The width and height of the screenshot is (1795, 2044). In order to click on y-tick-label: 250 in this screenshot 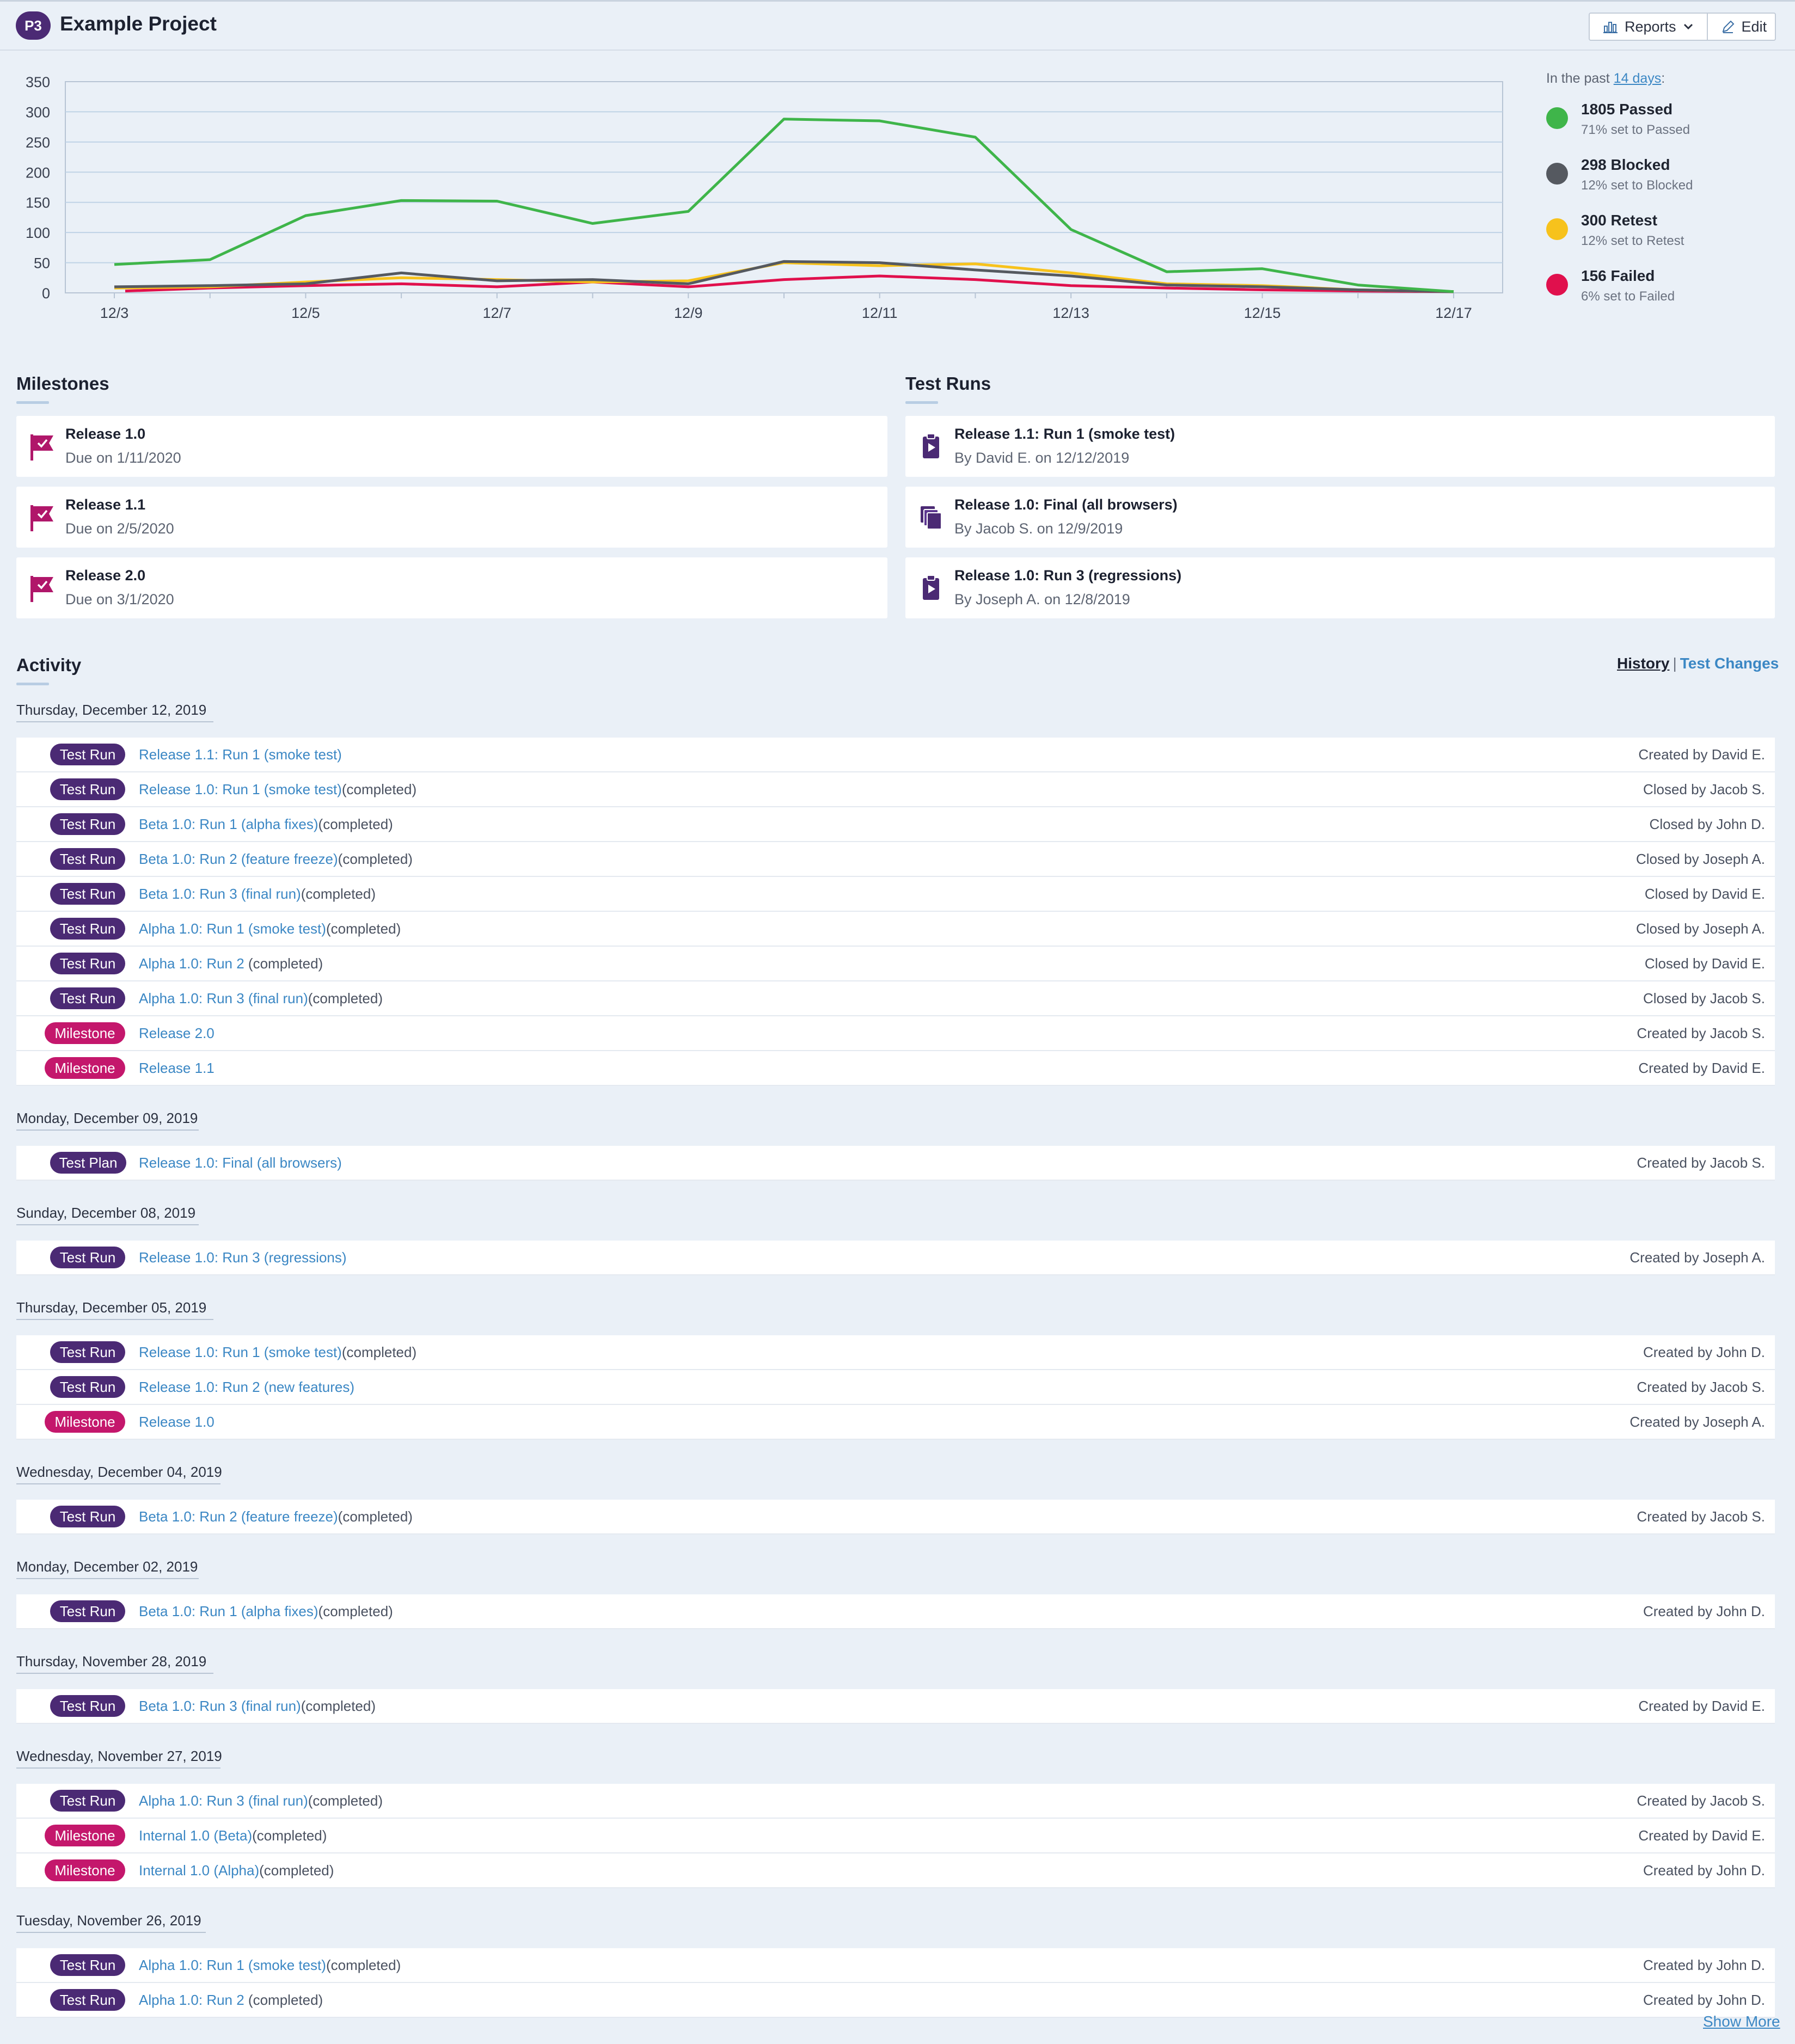, I will do `click(38, 142)`.